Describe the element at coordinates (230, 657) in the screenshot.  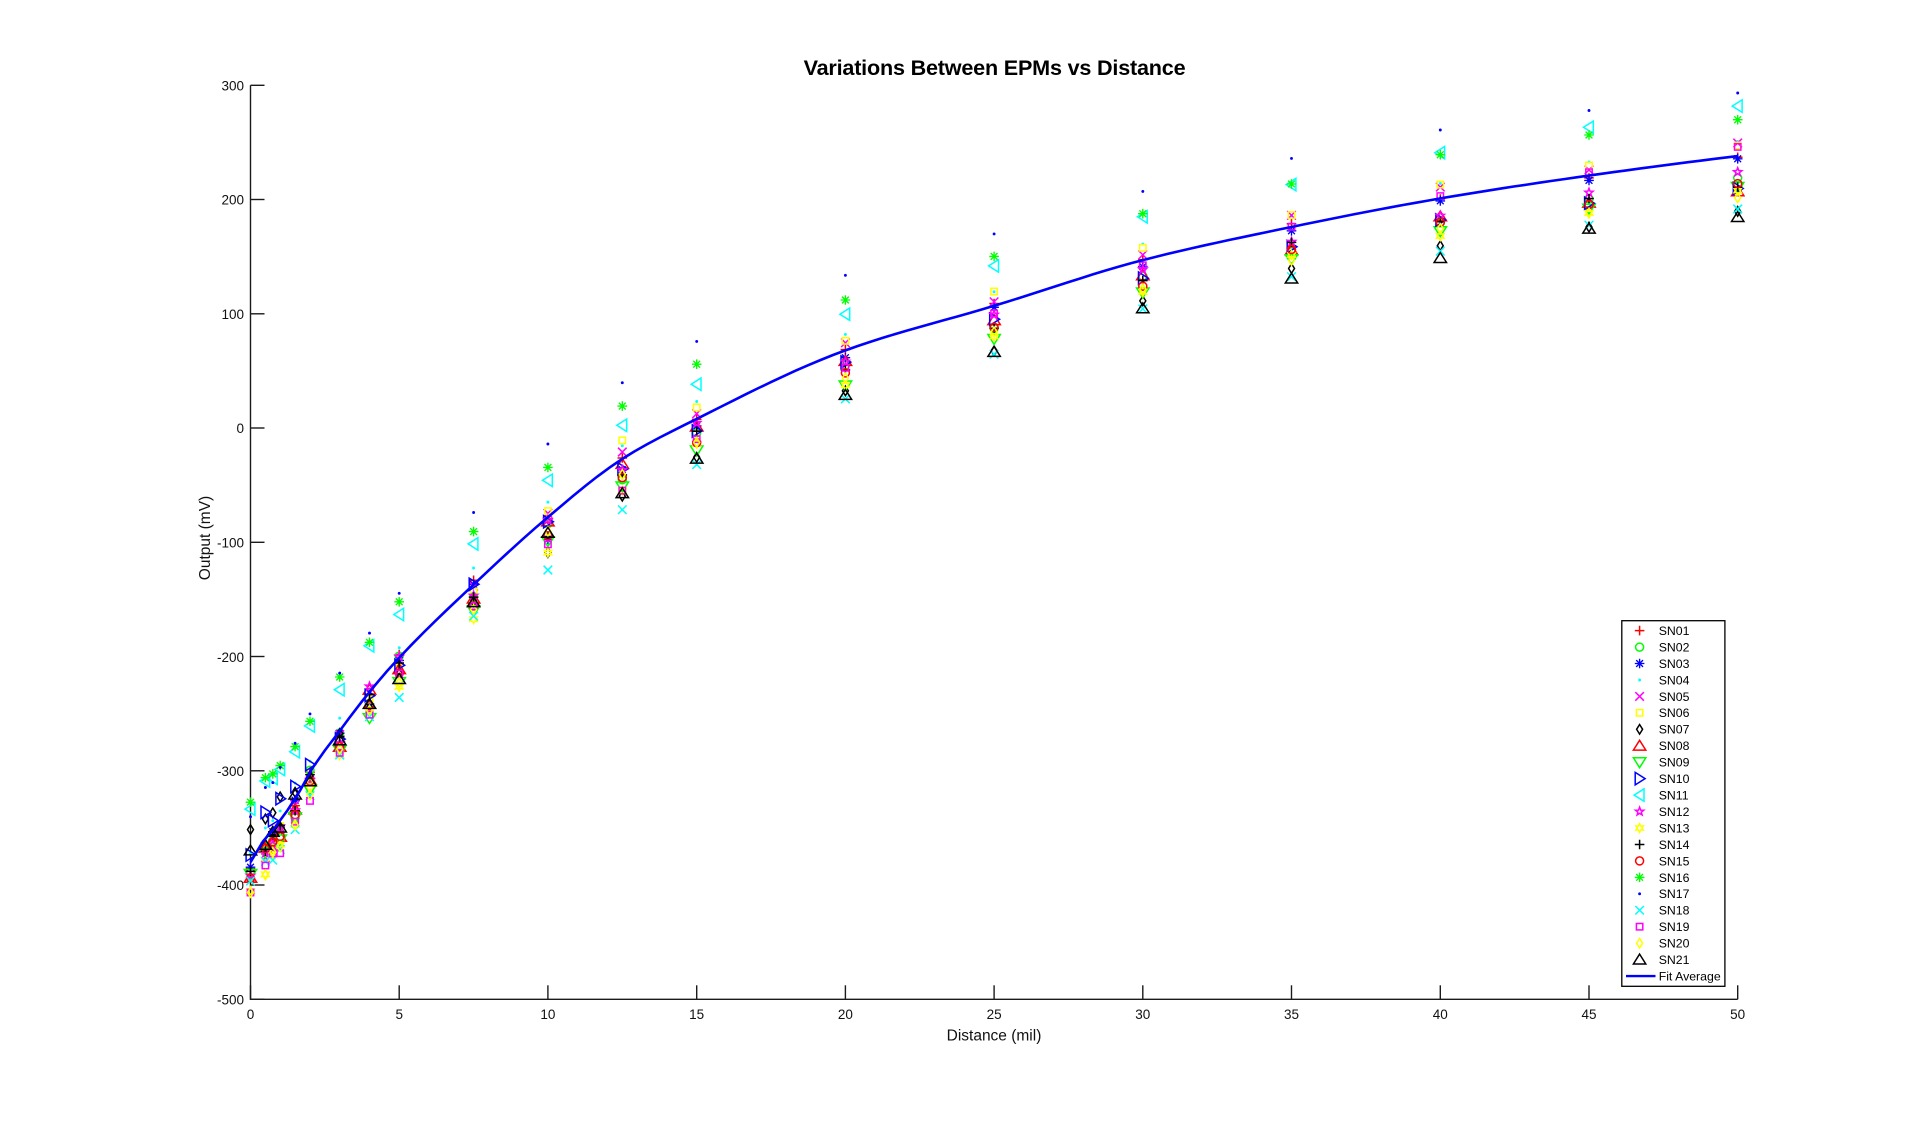
I see `svg-text: -200` at that location.